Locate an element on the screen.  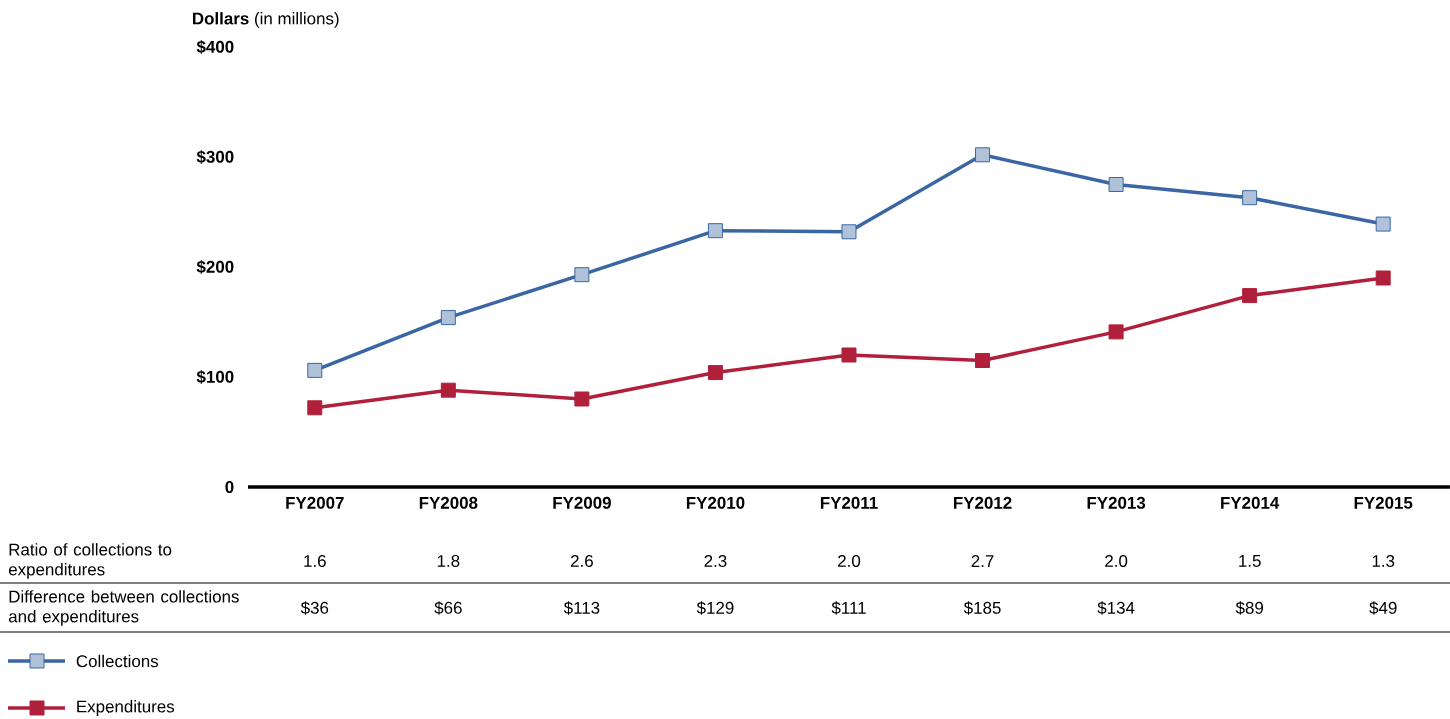
x-tick-label: FY2014 is located at coordinates (1250, 502).